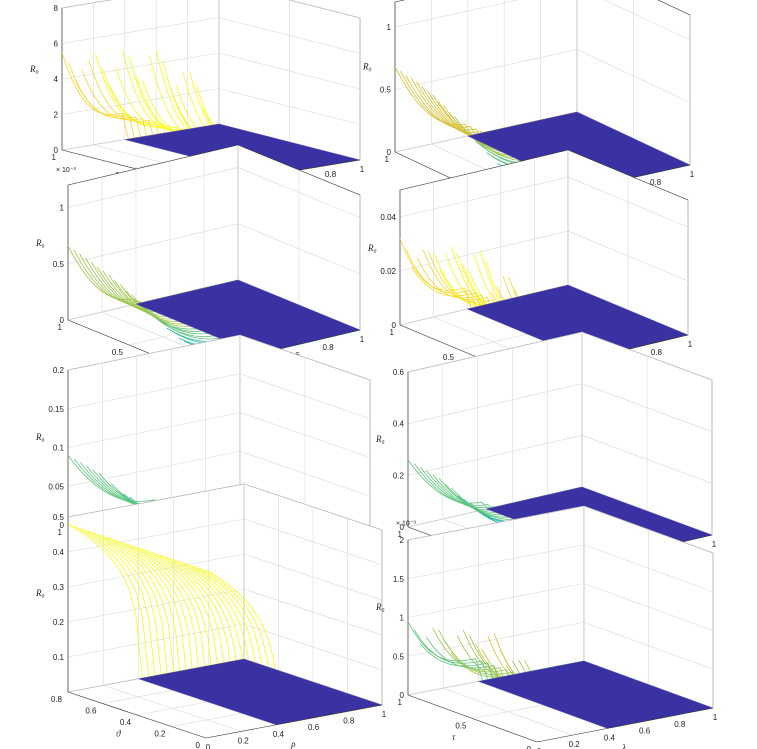 The height and width of the screenshot is (749, 757). What do you see at coordinates (388, 271) in the screenshot?
I see `z-tick-label: 0.02` at bounding box center [388, 271].